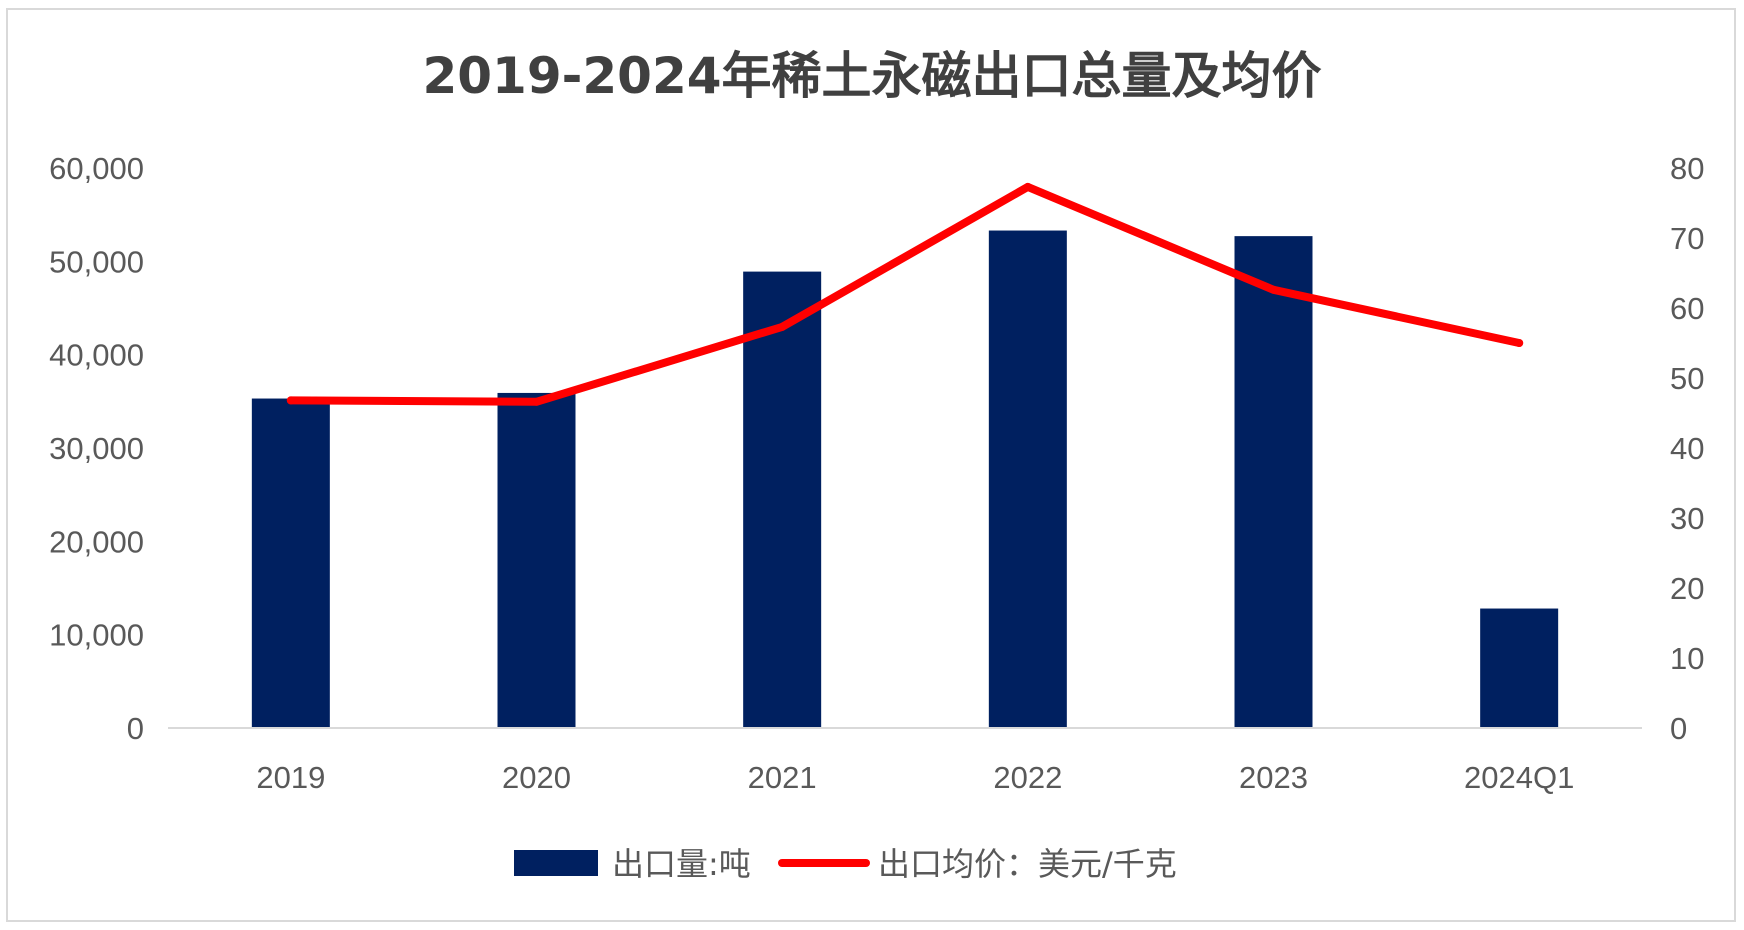  What do you see at coordinates (96, 635) in the screenshot?
I see `y-left-tick-label: 10,000` at bounding box center [96, 635].